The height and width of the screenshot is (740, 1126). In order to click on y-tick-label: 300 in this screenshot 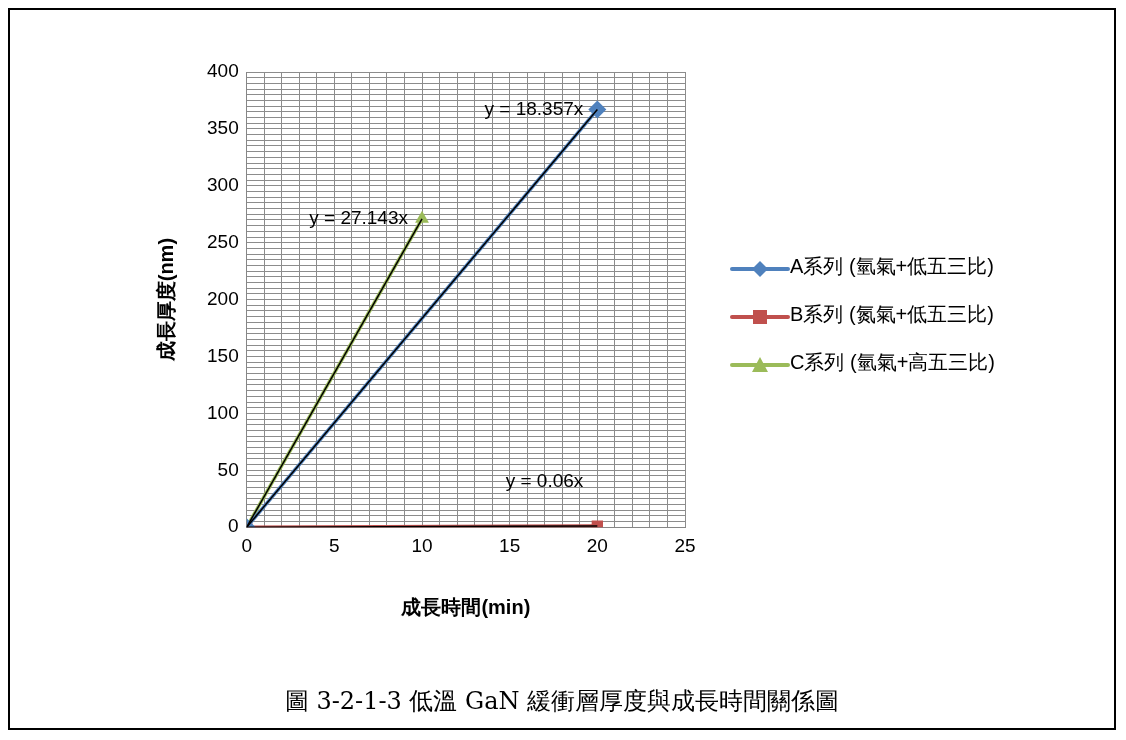, I will do `click(223, 185)`.